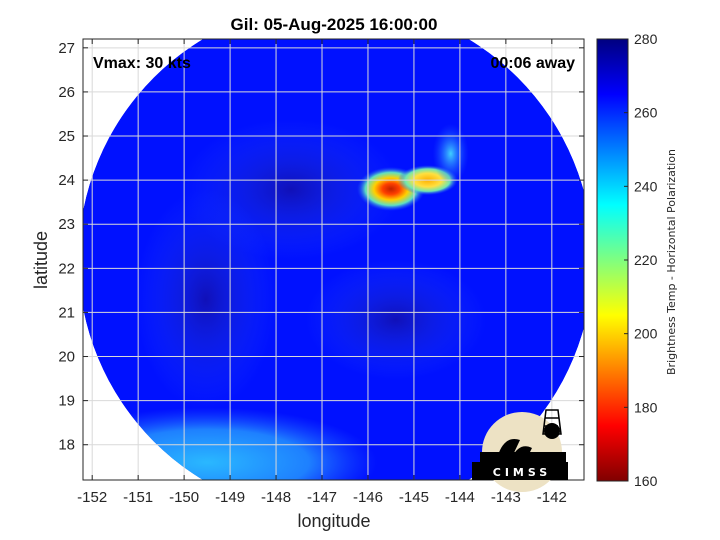  Describe the element at coordinates (552, 497) in the screenshot. I see `x-tick-label: -142` at that location.